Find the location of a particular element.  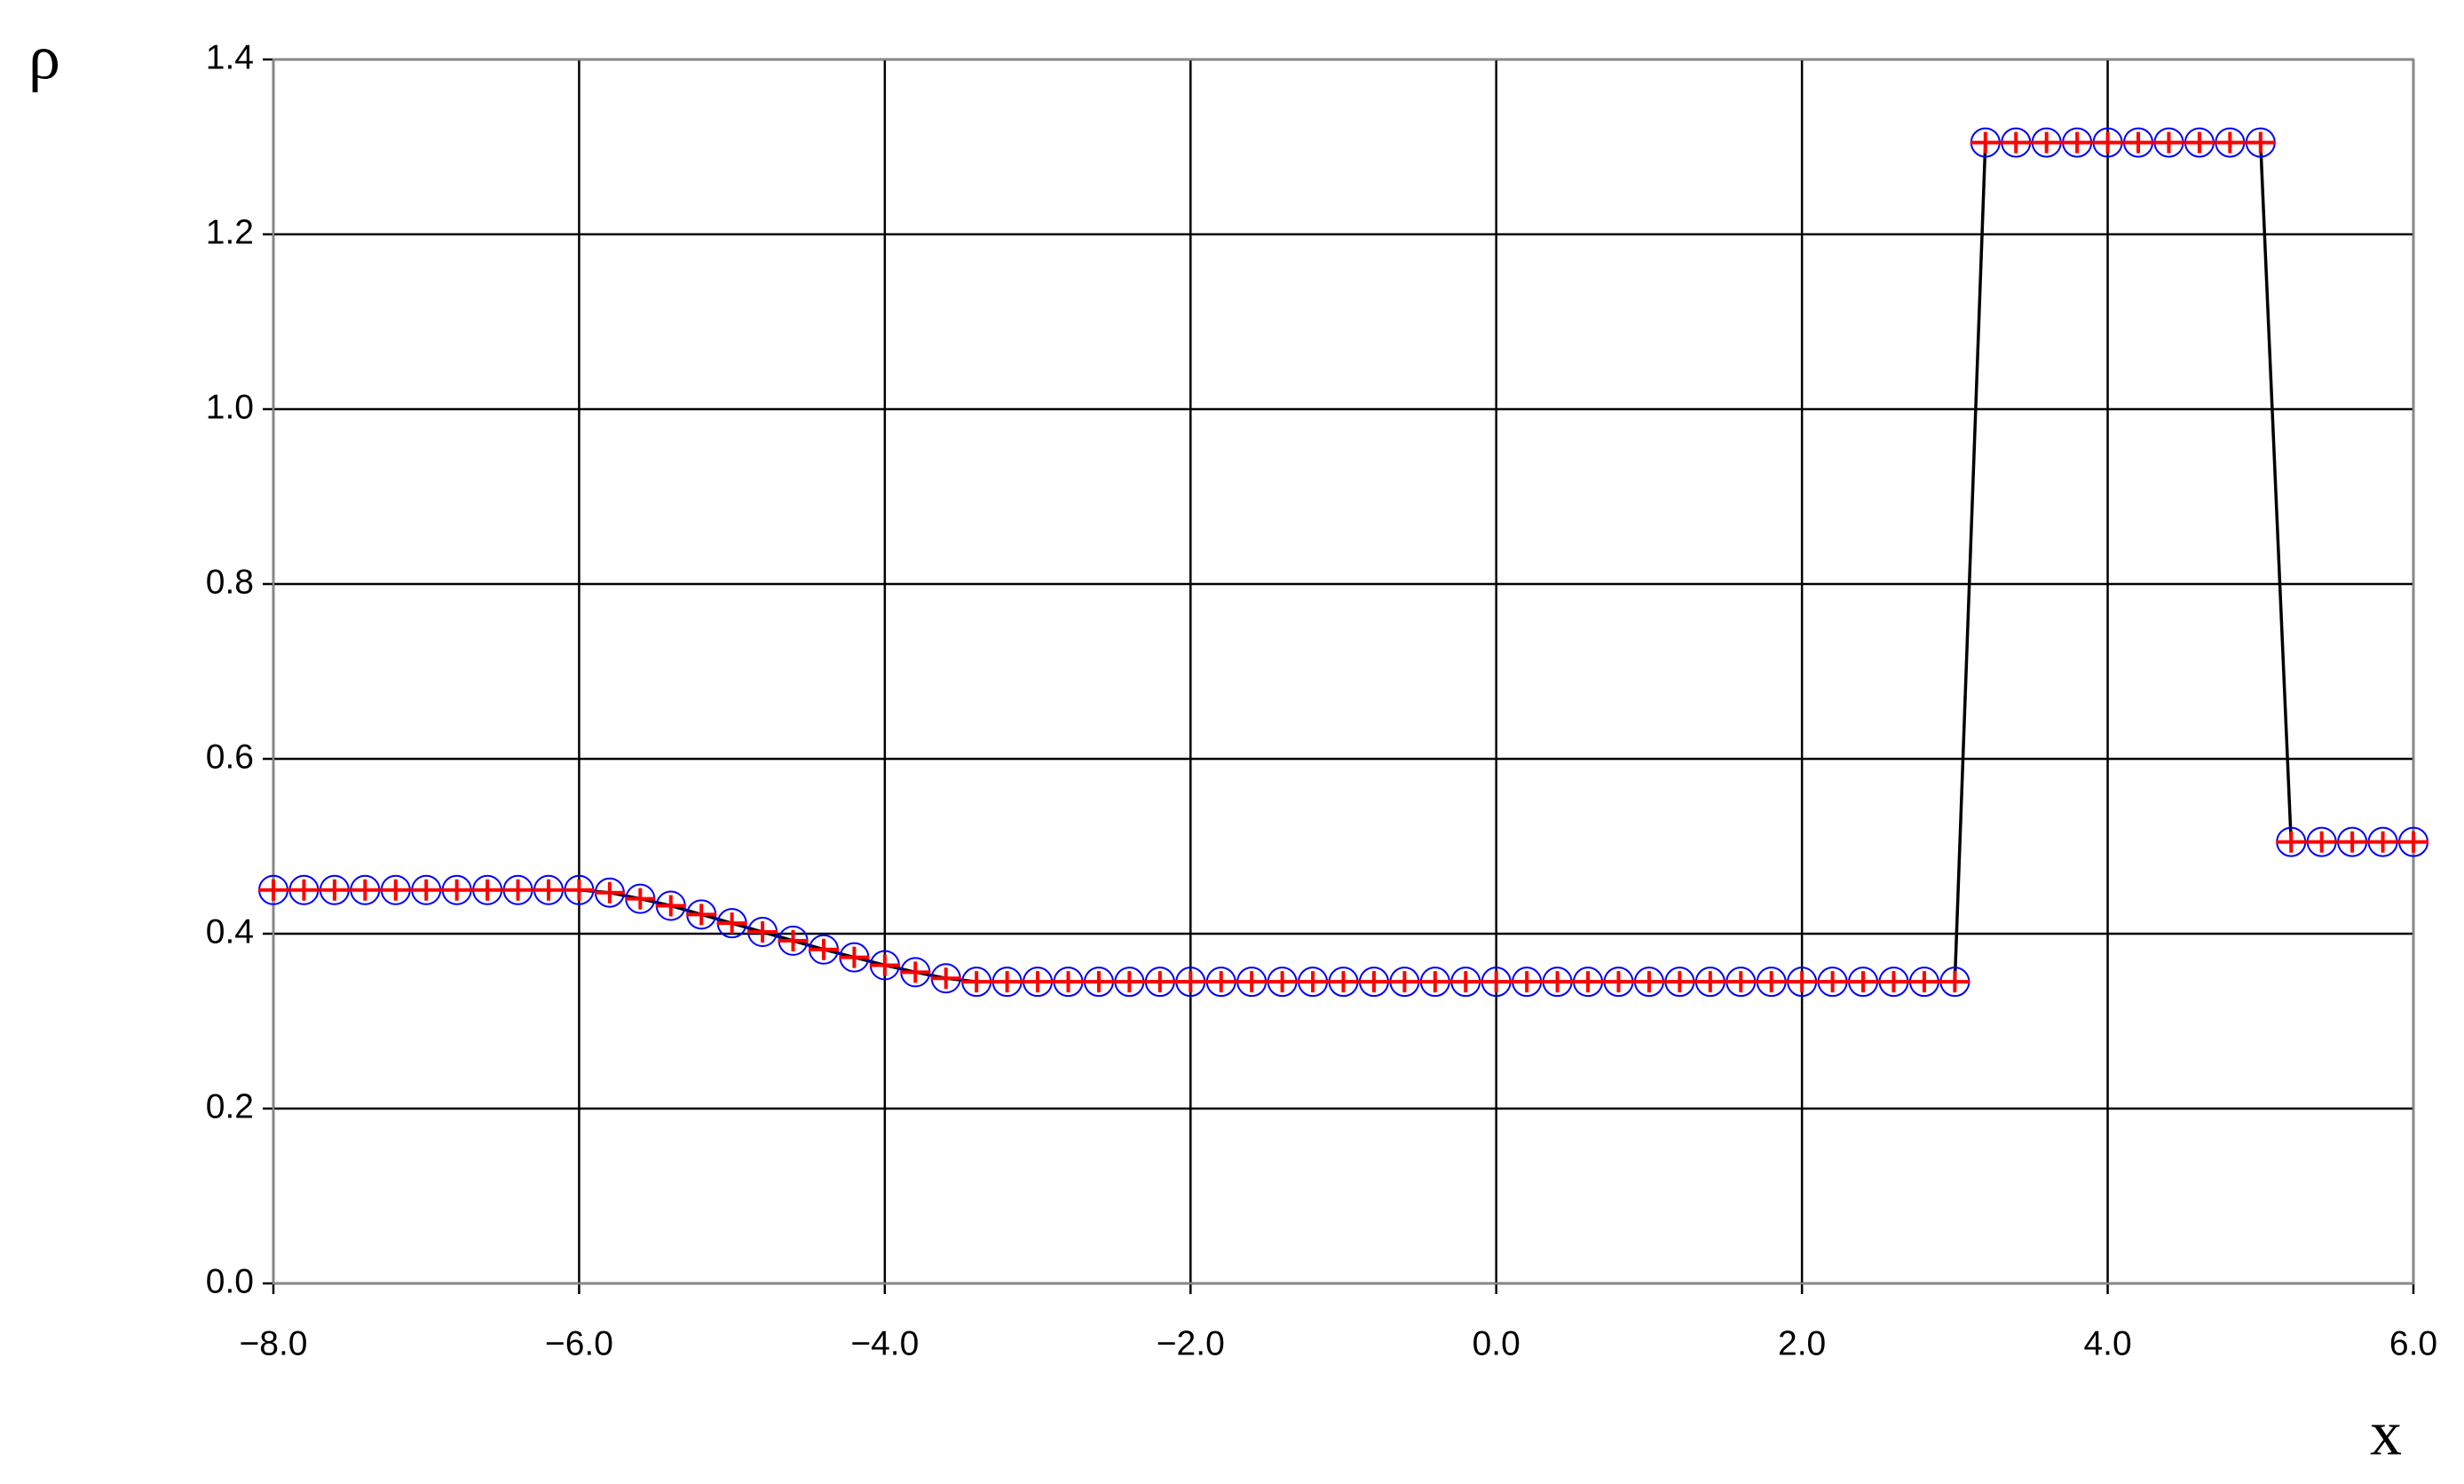

y-tick-label: 0.6 is located at coordinates (230, 757).